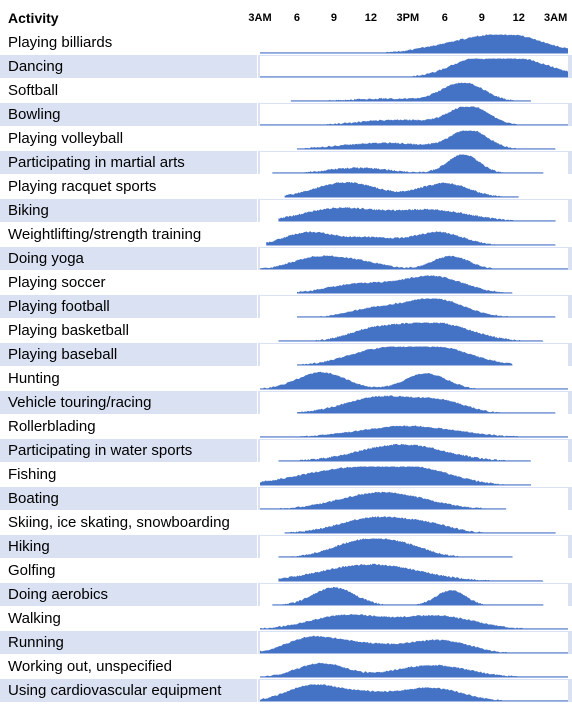  What do you see at coordinates (66, 138) in the screenshot?
I see `activity-label: Playing volleyball` at bounding box center [66, 138].